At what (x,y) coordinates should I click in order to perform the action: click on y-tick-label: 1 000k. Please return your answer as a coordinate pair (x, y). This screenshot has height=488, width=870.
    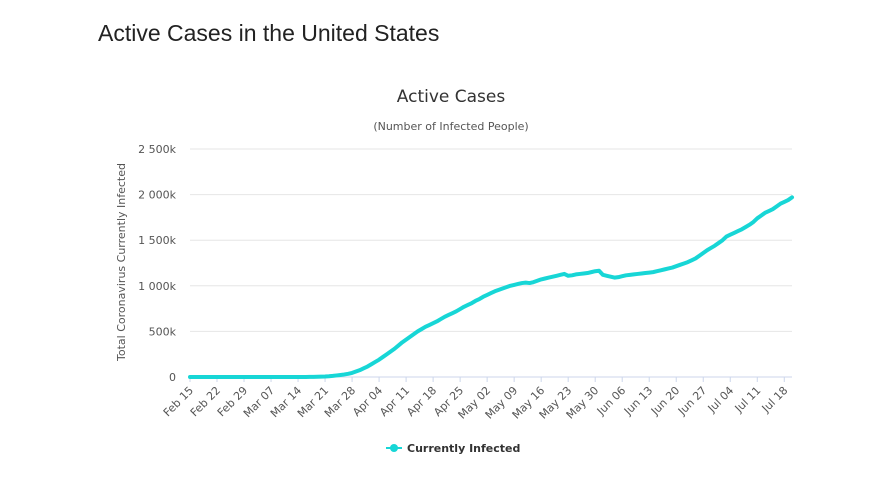
    Looking at the image, I should click on (157, 286).